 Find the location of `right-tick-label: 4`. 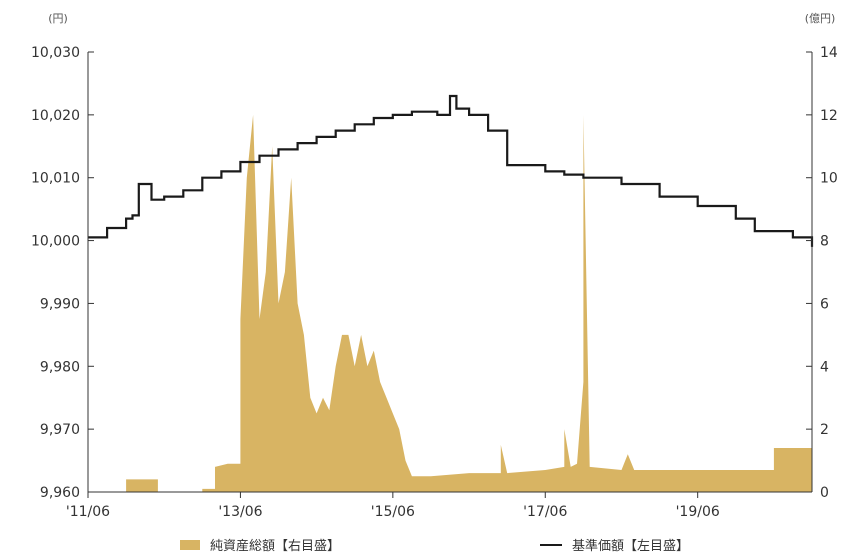

right-tick-label: 4 is located at coordinates (824, 367).